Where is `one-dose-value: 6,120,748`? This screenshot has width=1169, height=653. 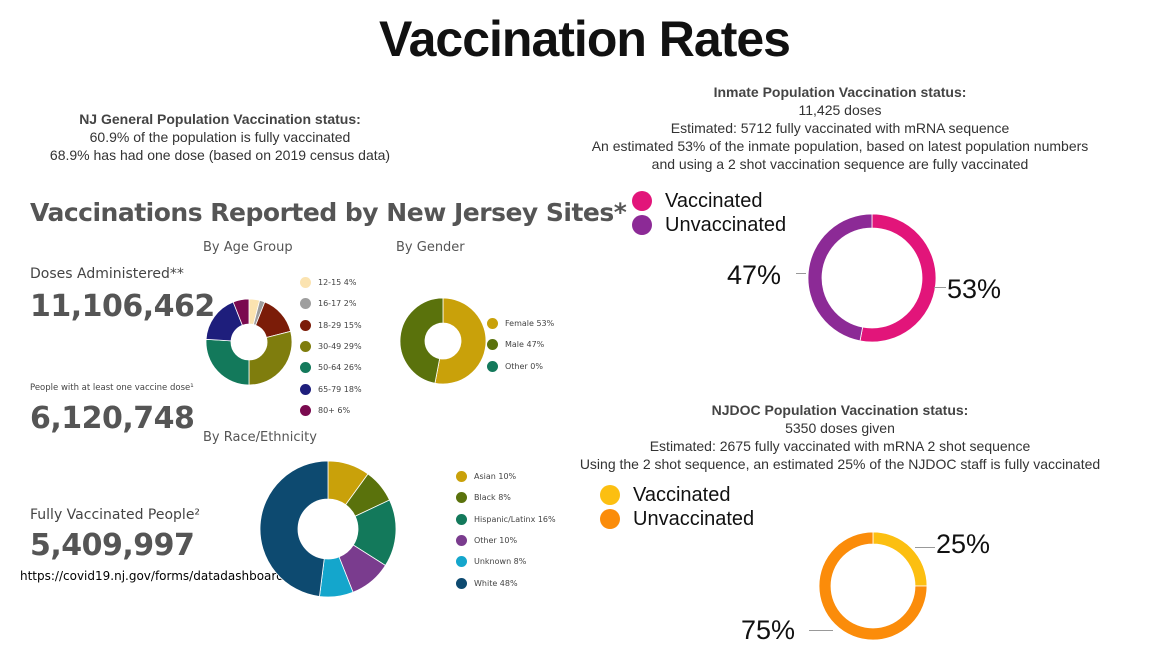
one-dose-value: 6,120,748 is located at coordinates (112, 418).